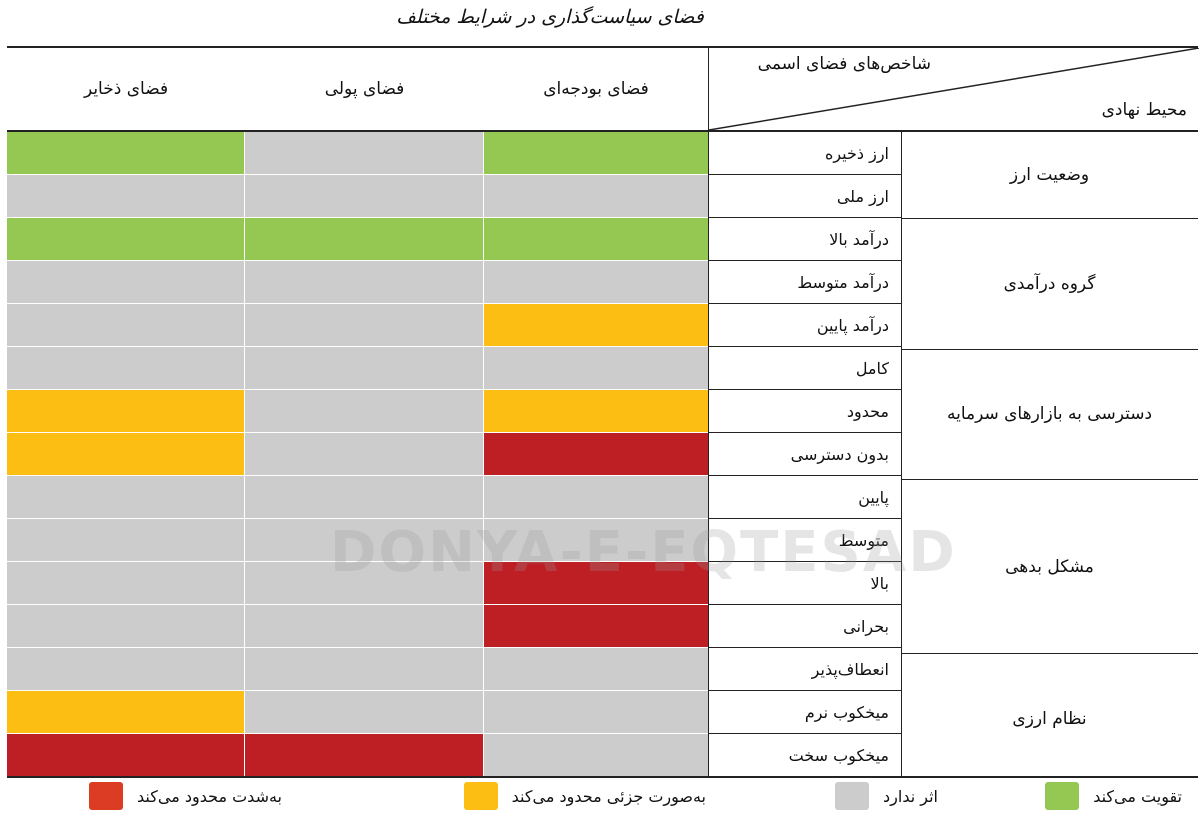 The image size is (1200, 831). I want to click on category-label: وضعیت ارز, so click(1049, 175).